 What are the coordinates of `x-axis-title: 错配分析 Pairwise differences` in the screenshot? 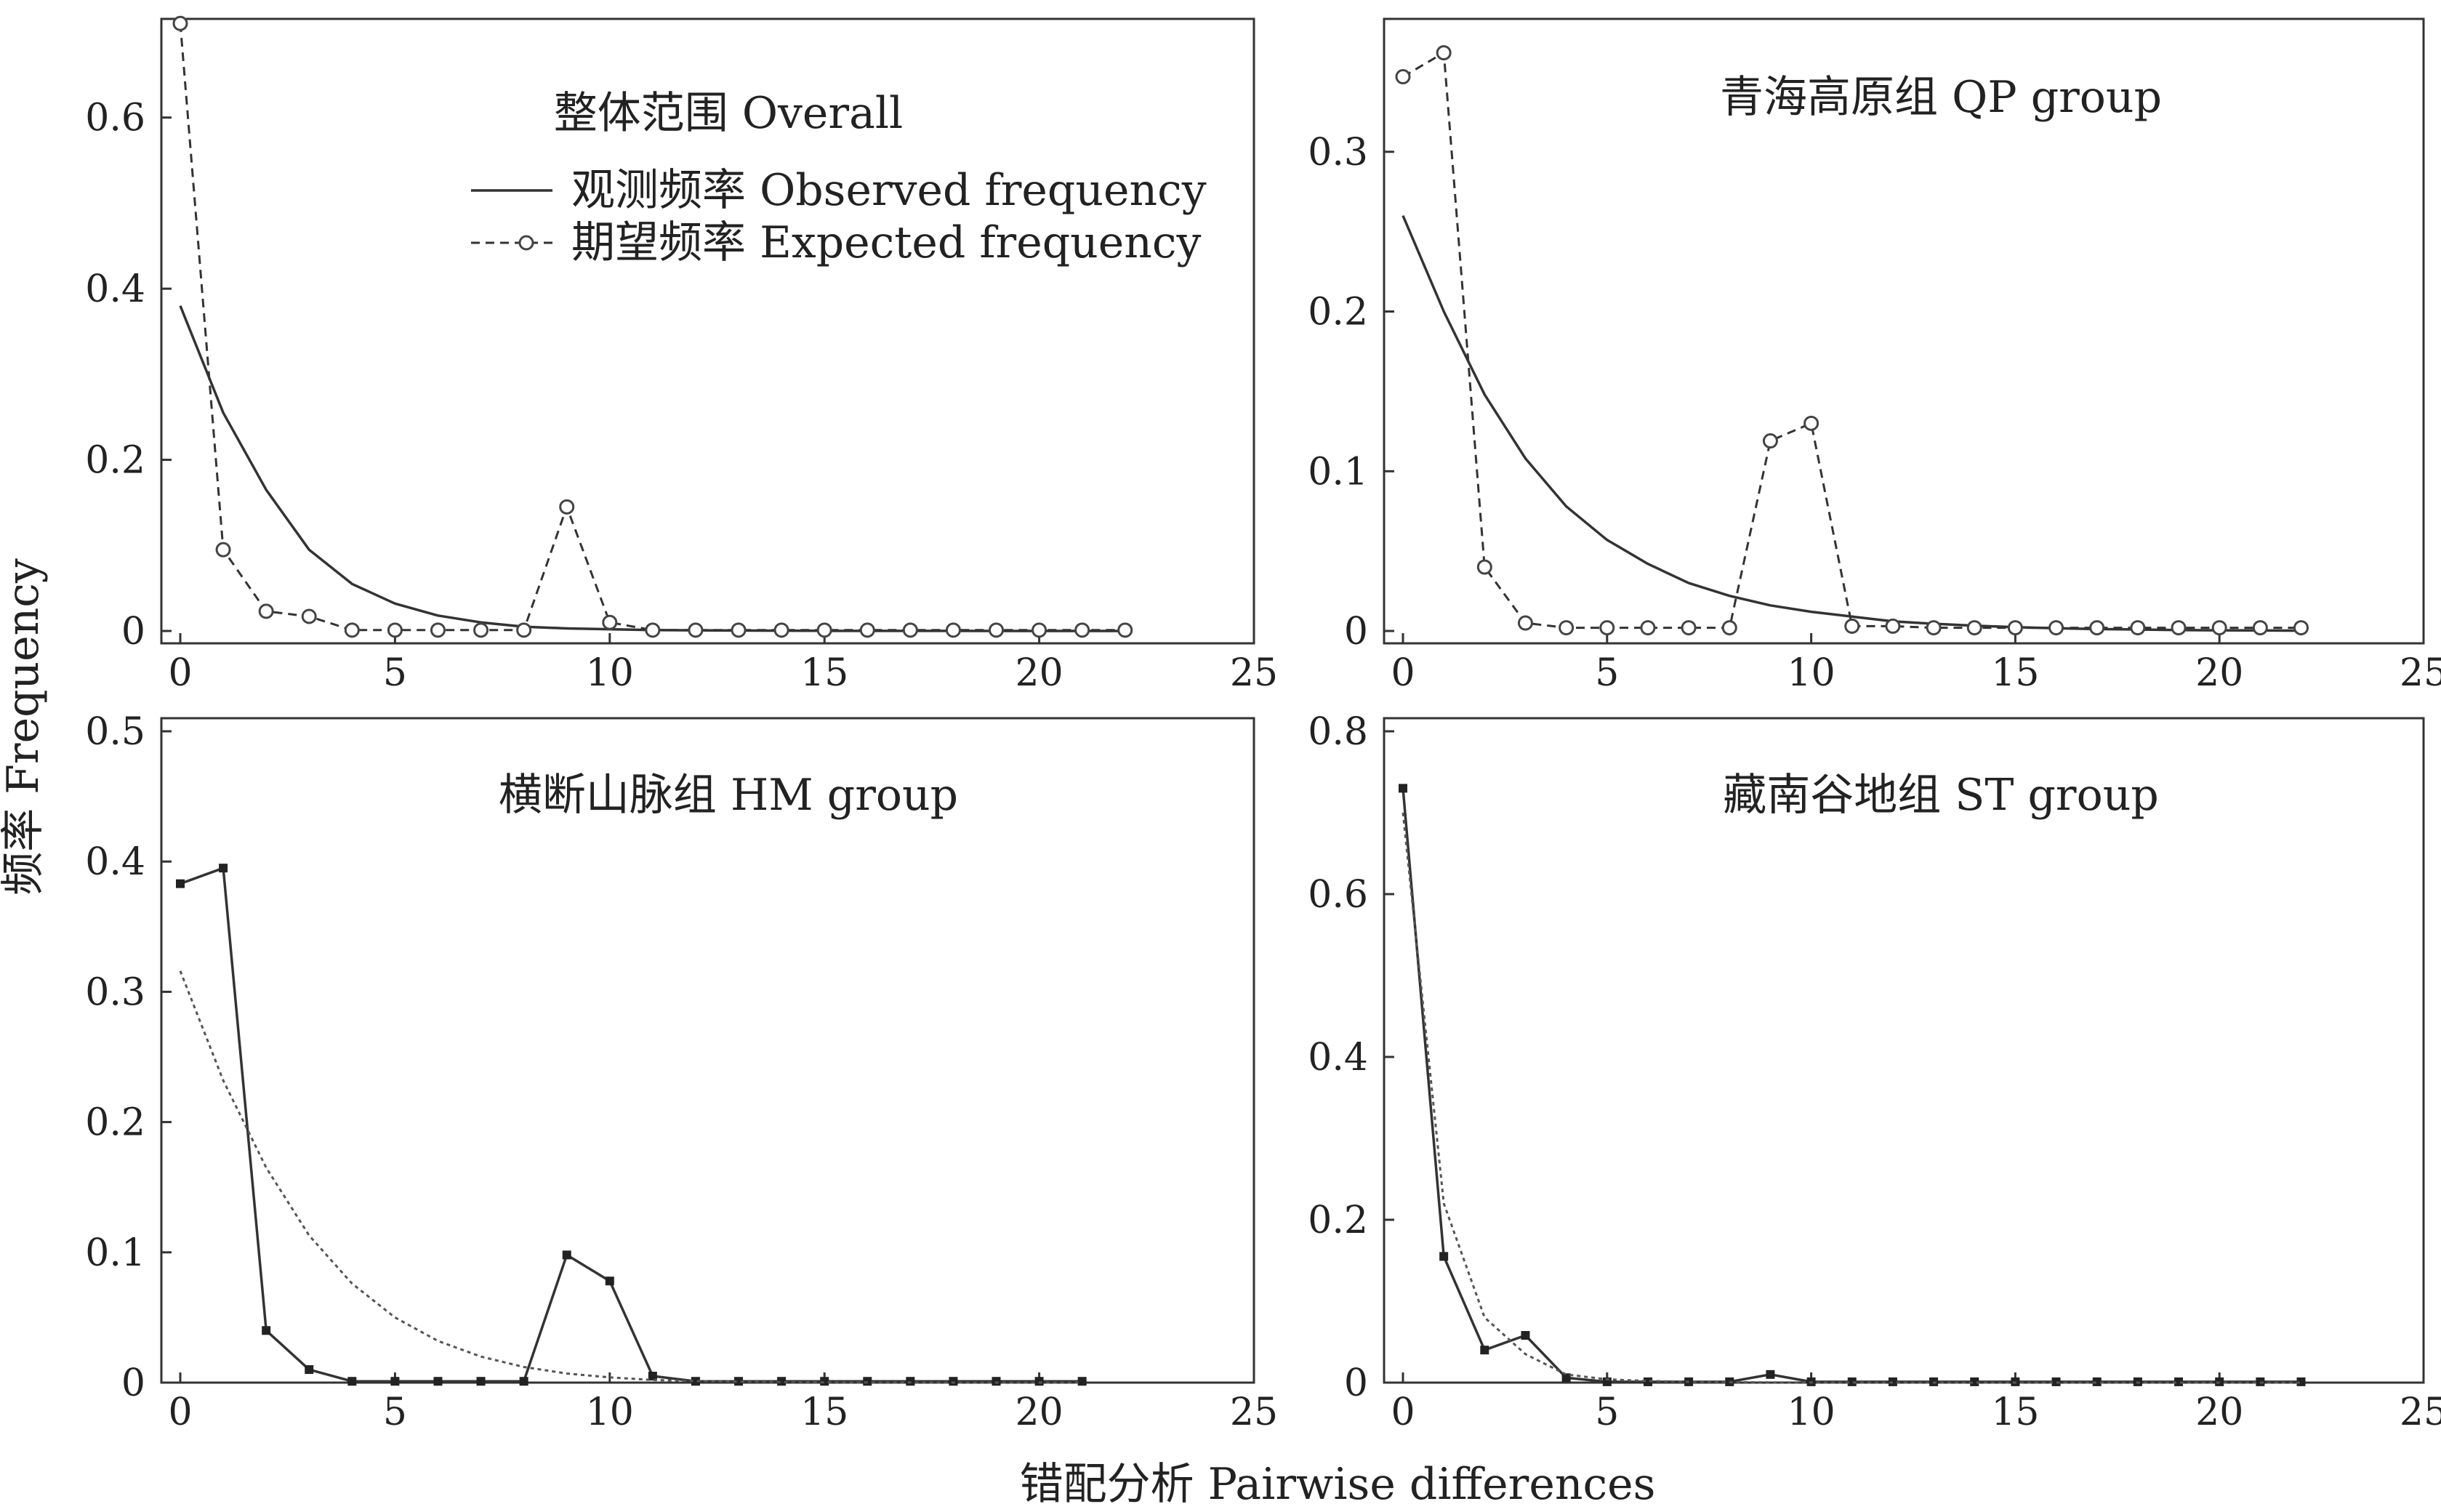 It's located at (1338, 1484).